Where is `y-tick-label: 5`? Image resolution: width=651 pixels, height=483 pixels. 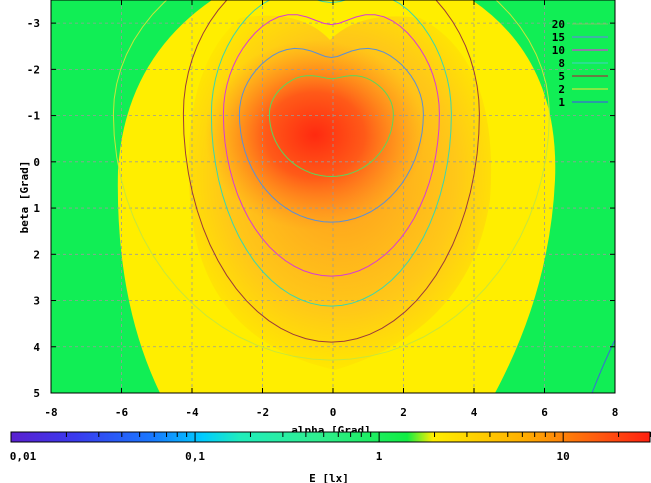
y-tick-label: 5 is located at coordinates (36, 393).